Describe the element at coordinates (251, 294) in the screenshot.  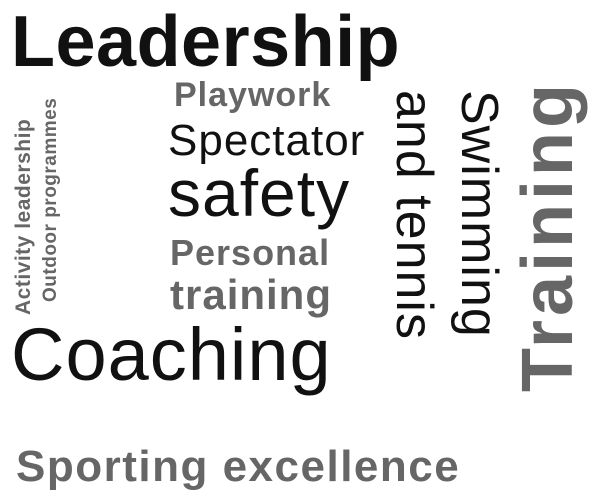
I see `word-training-personal: training` at that location.